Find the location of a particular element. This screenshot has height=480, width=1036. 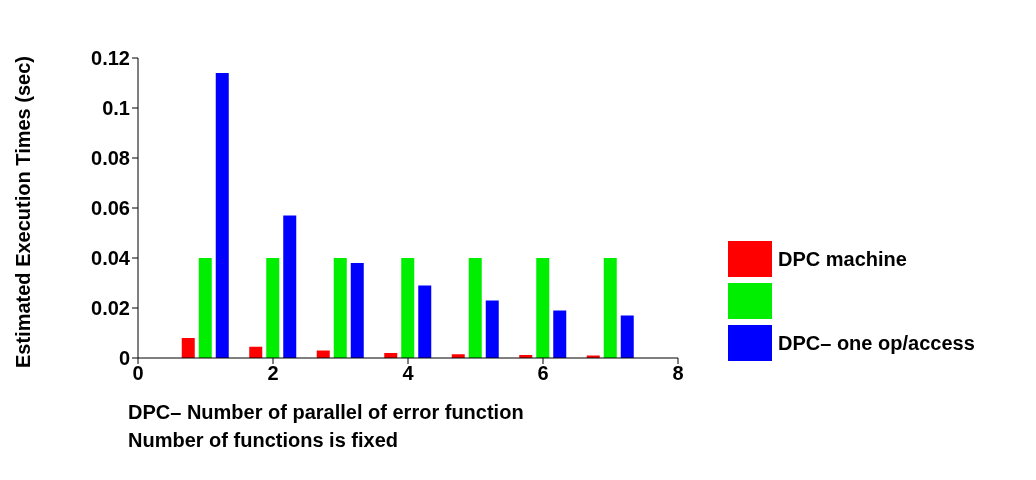

y-tick-label: 0.08 is located at coordinates (110, 158).